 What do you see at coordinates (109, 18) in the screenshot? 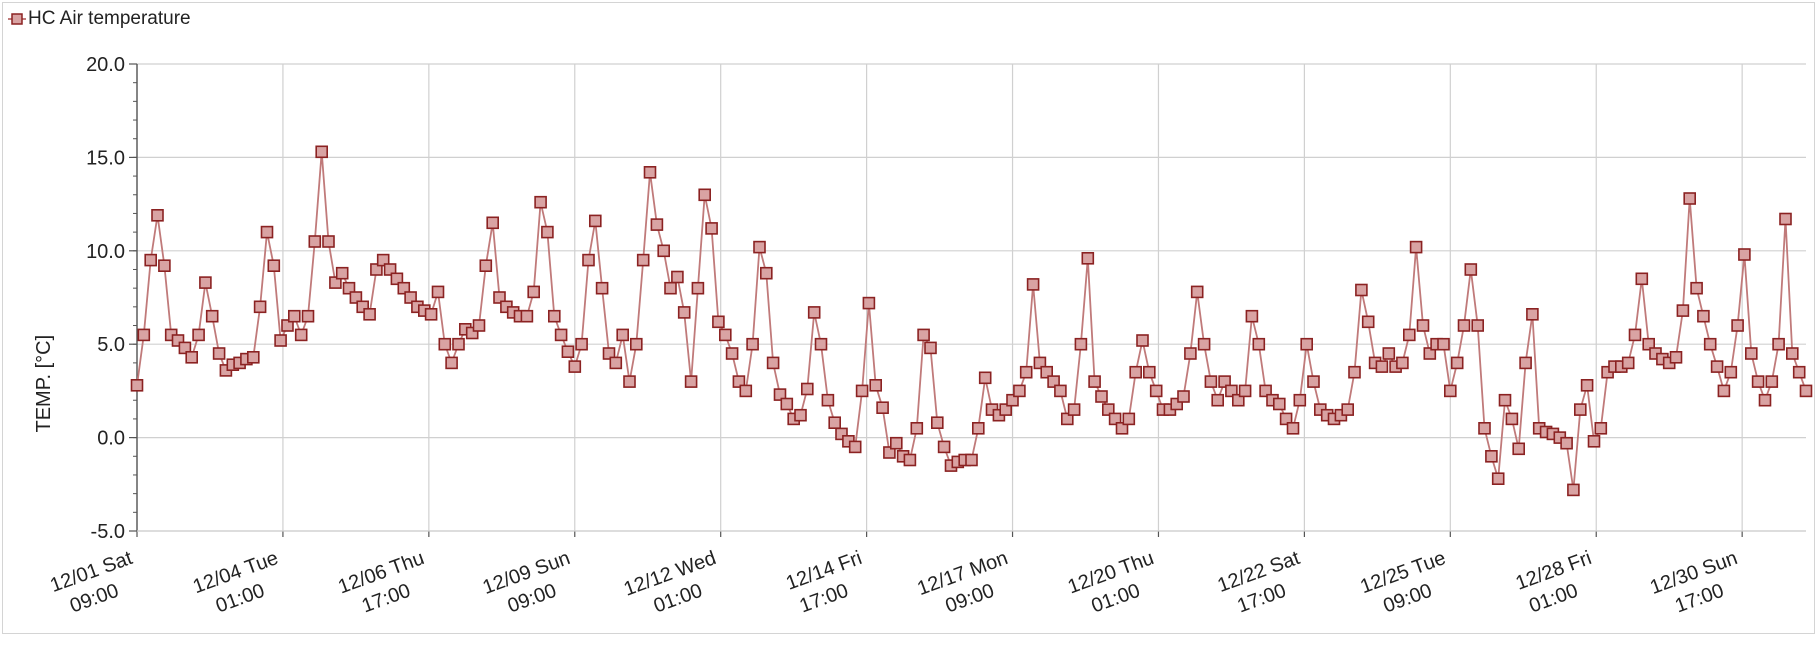
I see `legend-label: HC Air temperature` at bounding box center [109, 18].